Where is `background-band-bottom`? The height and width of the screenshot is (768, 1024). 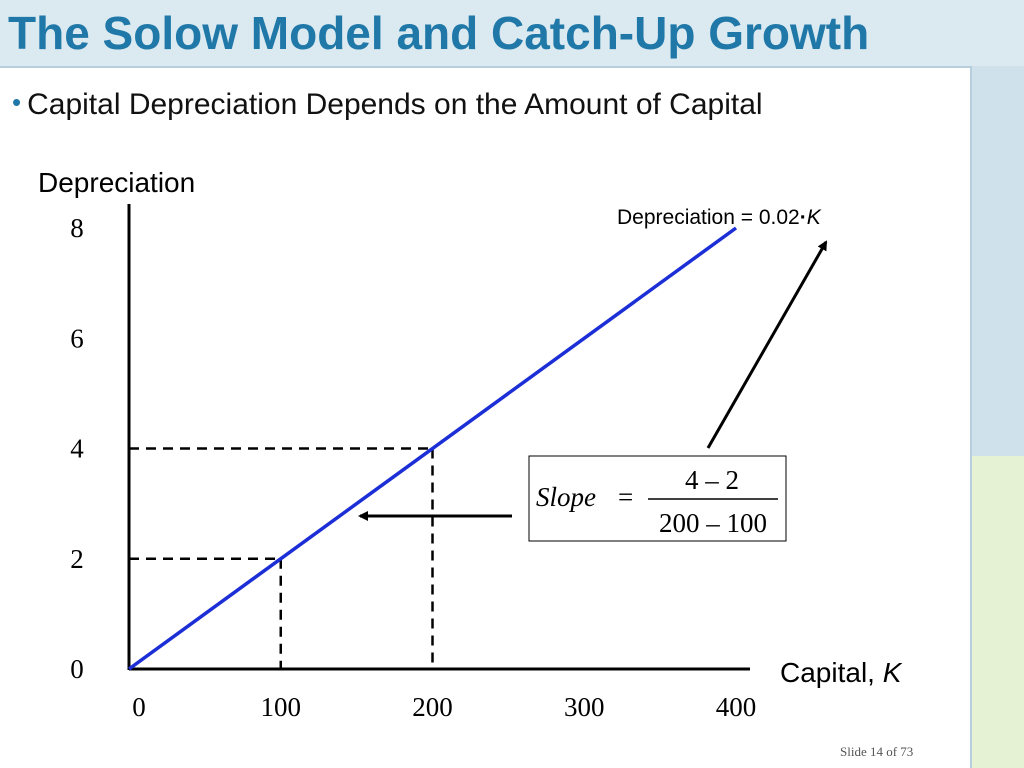 background-band-bottom is located at coordinates (998, 612).